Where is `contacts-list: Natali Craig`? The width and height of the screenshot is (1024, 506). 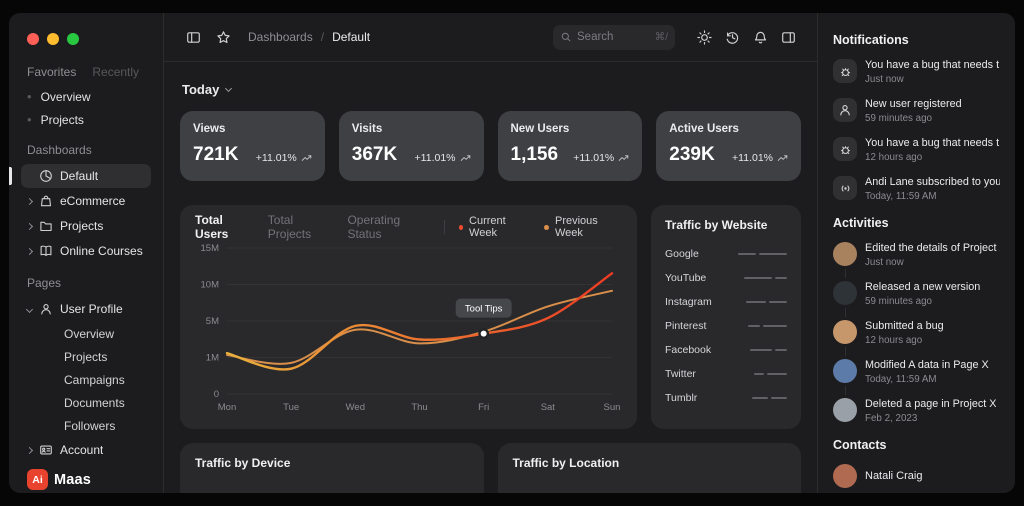 contacts-list: Natali Craig is located at coordinates (916, 476).